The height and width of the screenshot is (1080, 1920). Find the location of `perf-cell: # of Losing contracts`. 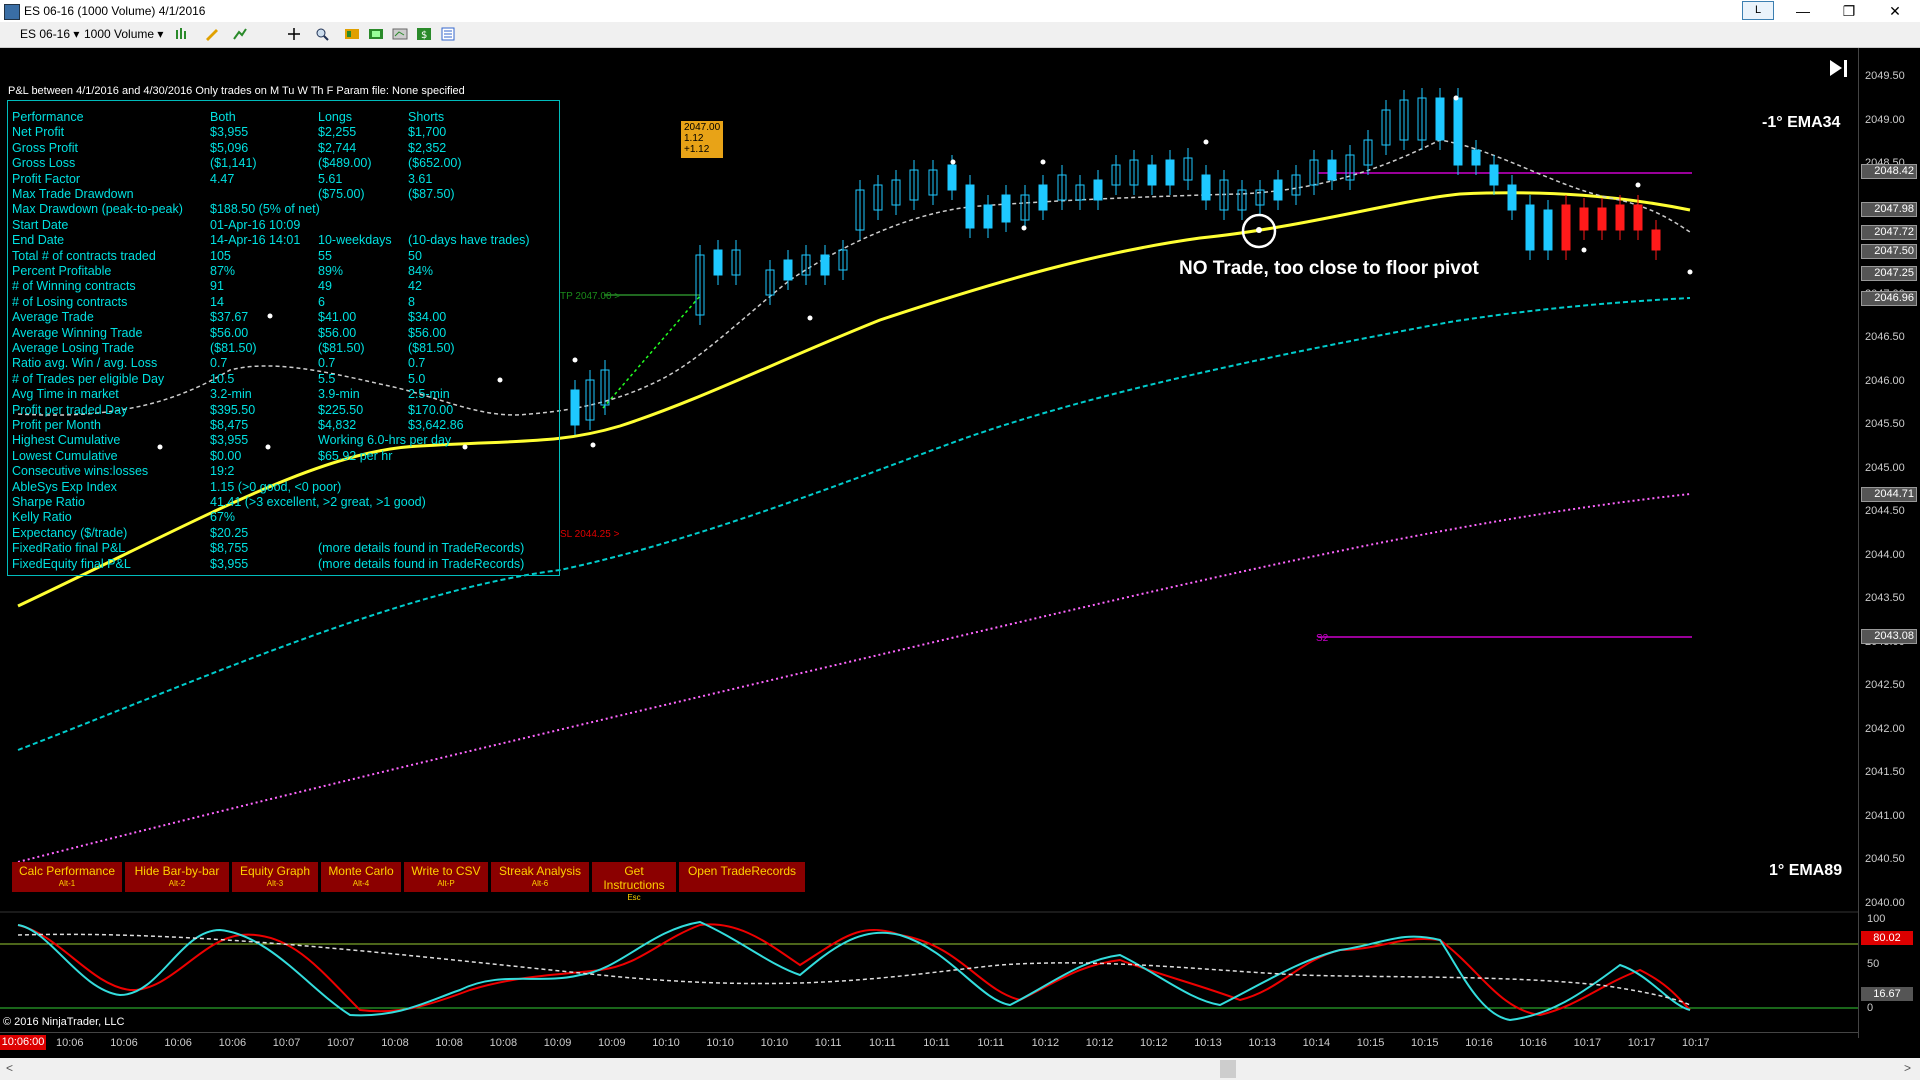

perf-cell: # of Losing contracts is located at coordinates (70, 301).